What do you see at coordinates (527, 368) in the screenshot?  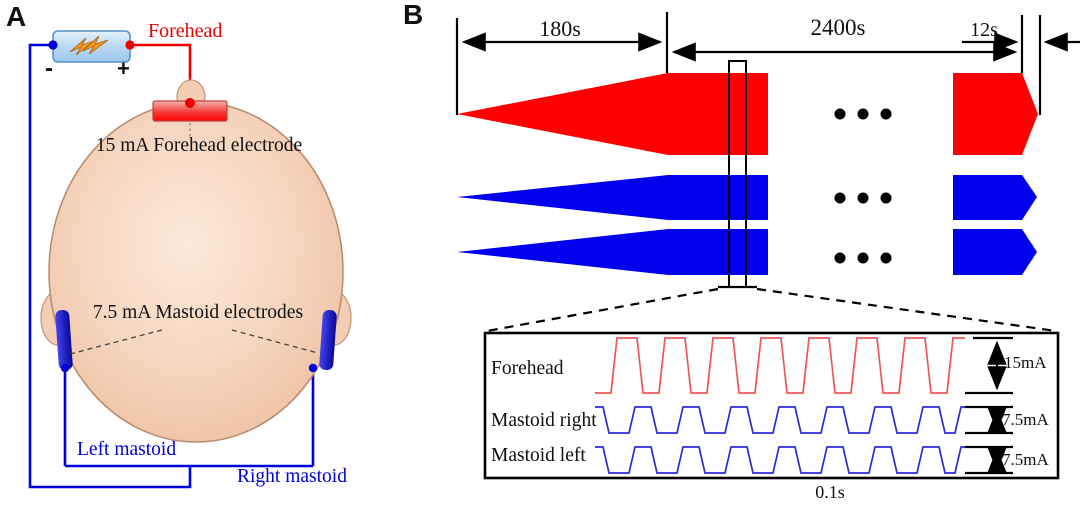 I see `inset-forehead-row-label: Forehead` at bounding box center [527, 368].